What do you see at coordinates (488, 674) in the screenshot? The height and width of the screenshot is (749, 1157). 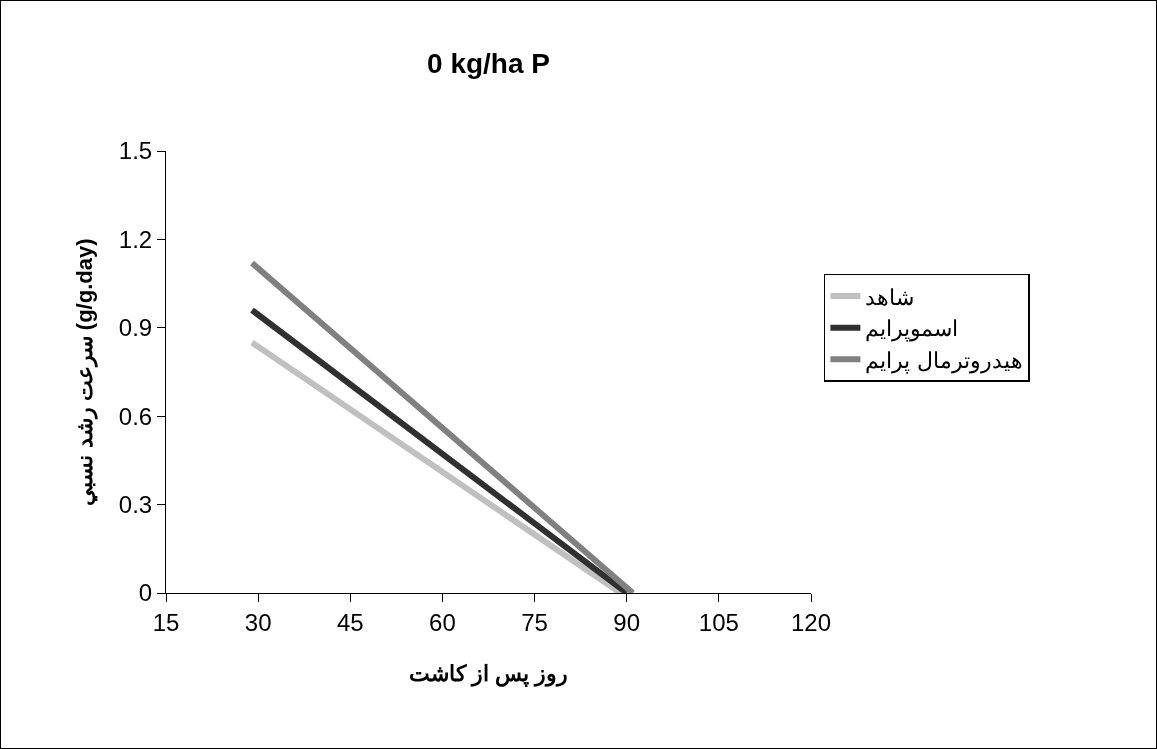 I see `x-axis-title: روز پس از کاشت` at bounding box center [488, 674].